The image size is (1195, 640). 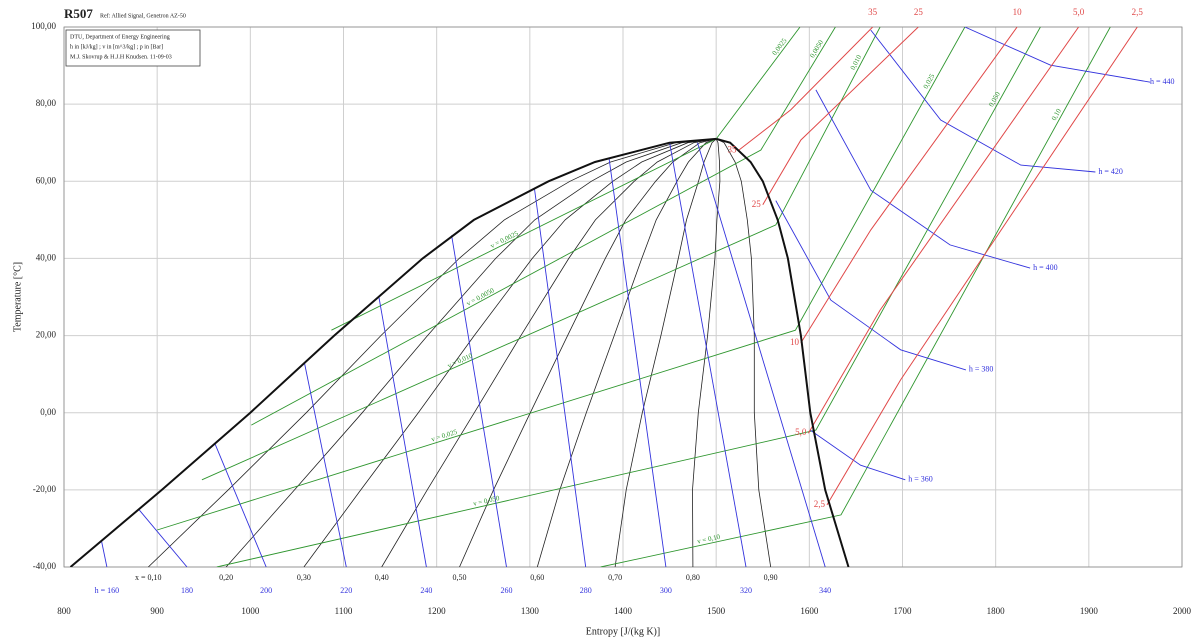 What do you see at coordinates (78, 13) in the screenshot?
I see `chart-title: R507` at bounding box center [78, 13].